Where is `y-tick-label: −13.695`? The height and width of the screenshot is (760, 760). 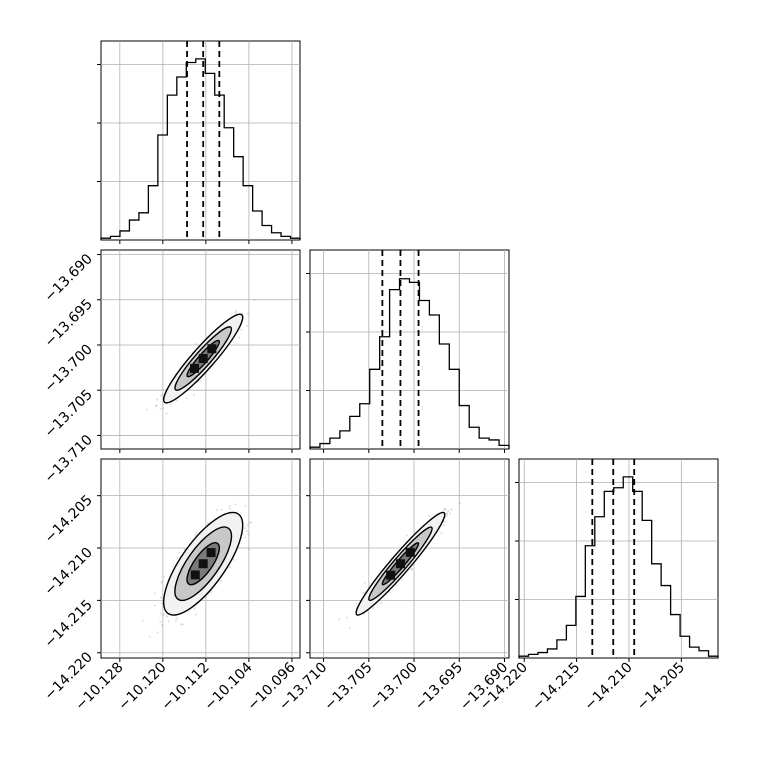 y-tick-label: −13.695 is located at coordinates (69, 323).